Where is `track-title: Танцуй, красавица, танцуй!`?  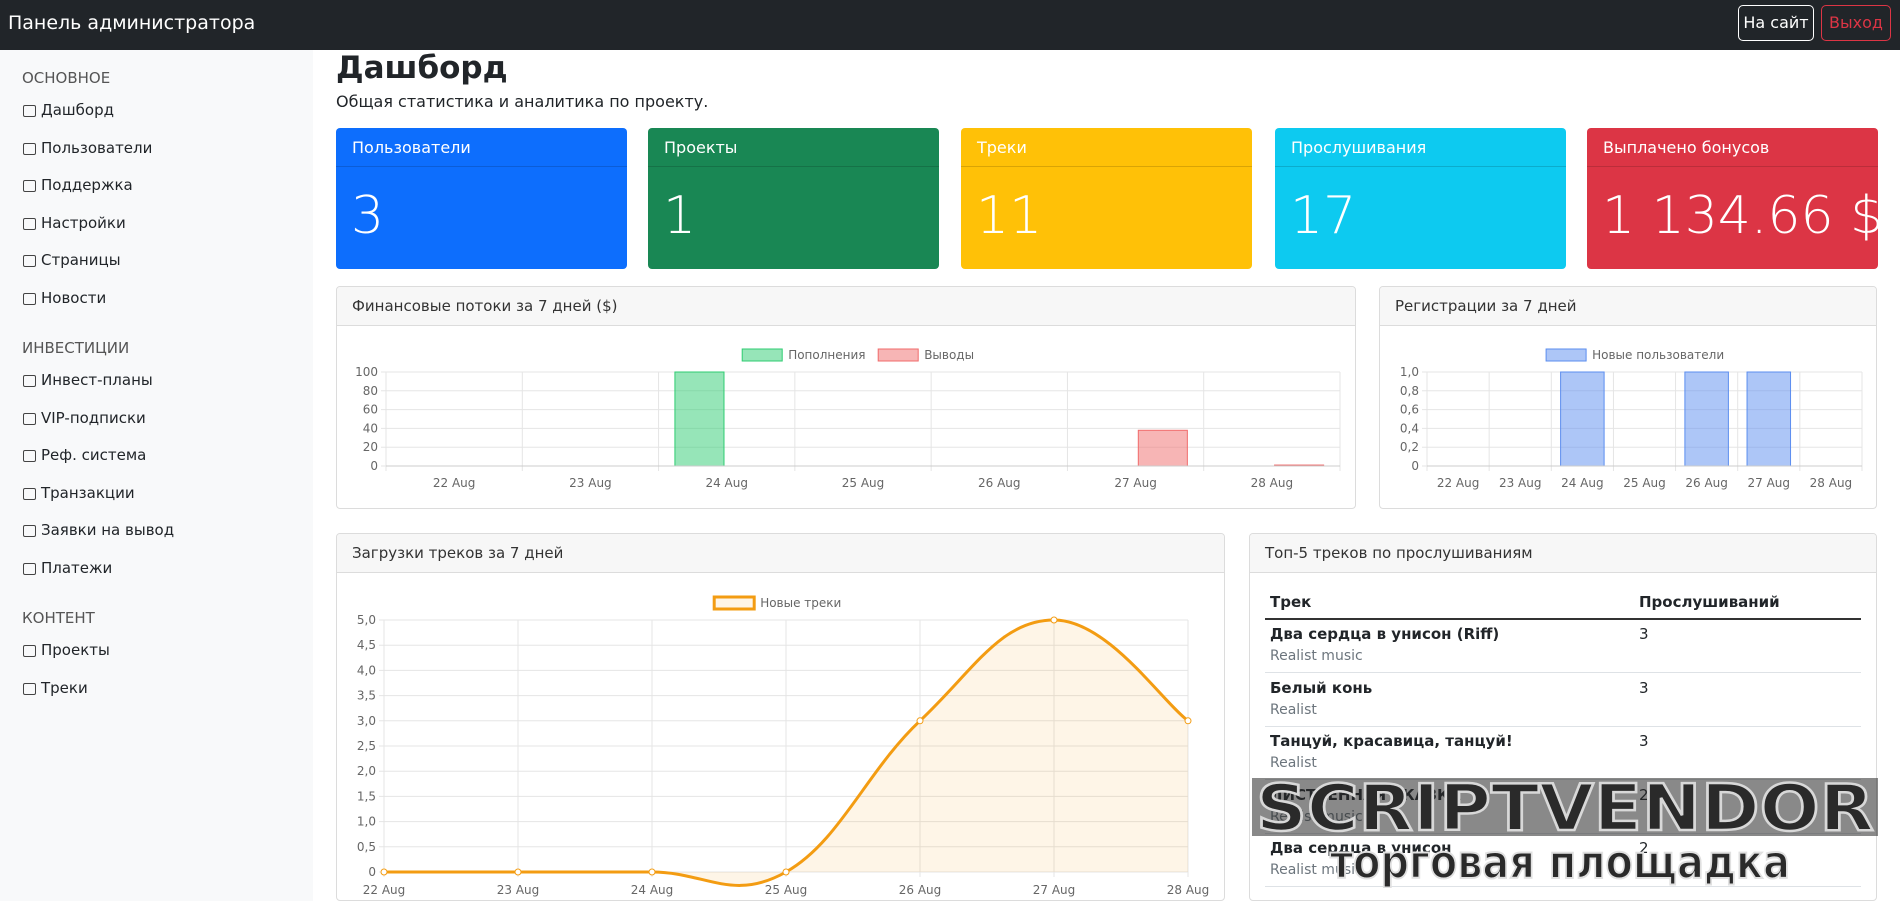 track-title: Танцуй, красавица, танцуй! is located at coordinates (1391, 741).